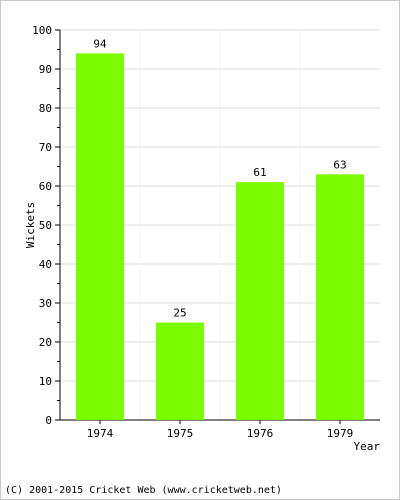 This screenshot has width=400, height=500. What do you see at coordinates (340, 297) in the screenshot?
I see `bar-1979` at bounding box center [340, 297].